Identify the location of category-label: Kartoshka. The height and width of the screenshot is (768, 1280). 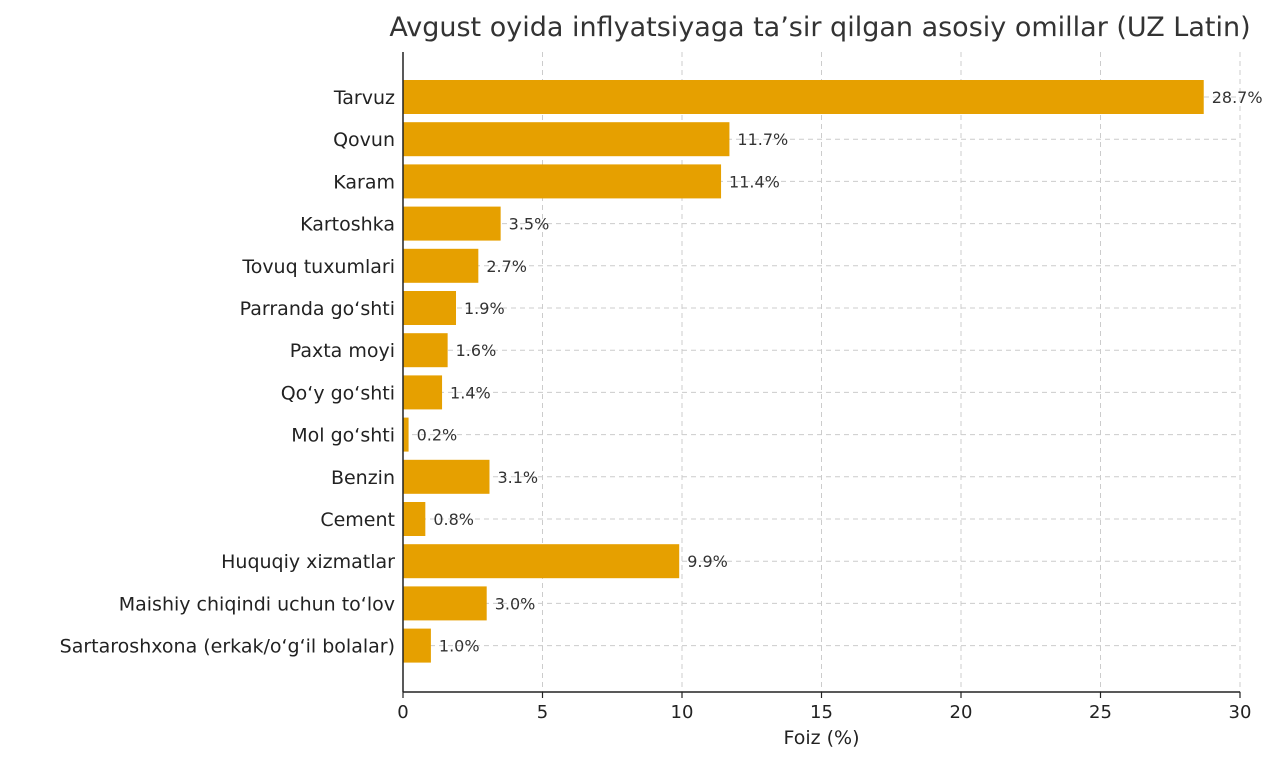
(347, 225).